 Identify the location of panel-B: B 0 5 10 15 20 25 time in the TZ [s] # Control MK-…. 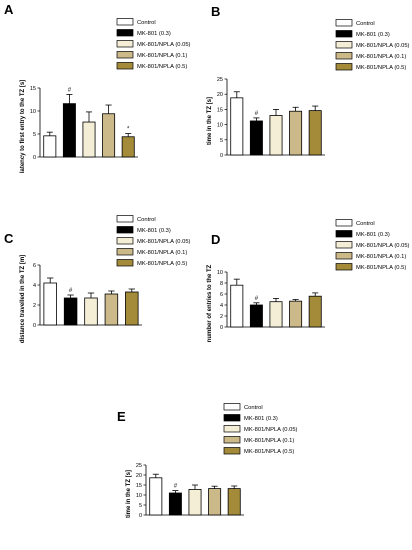
(308, 81).